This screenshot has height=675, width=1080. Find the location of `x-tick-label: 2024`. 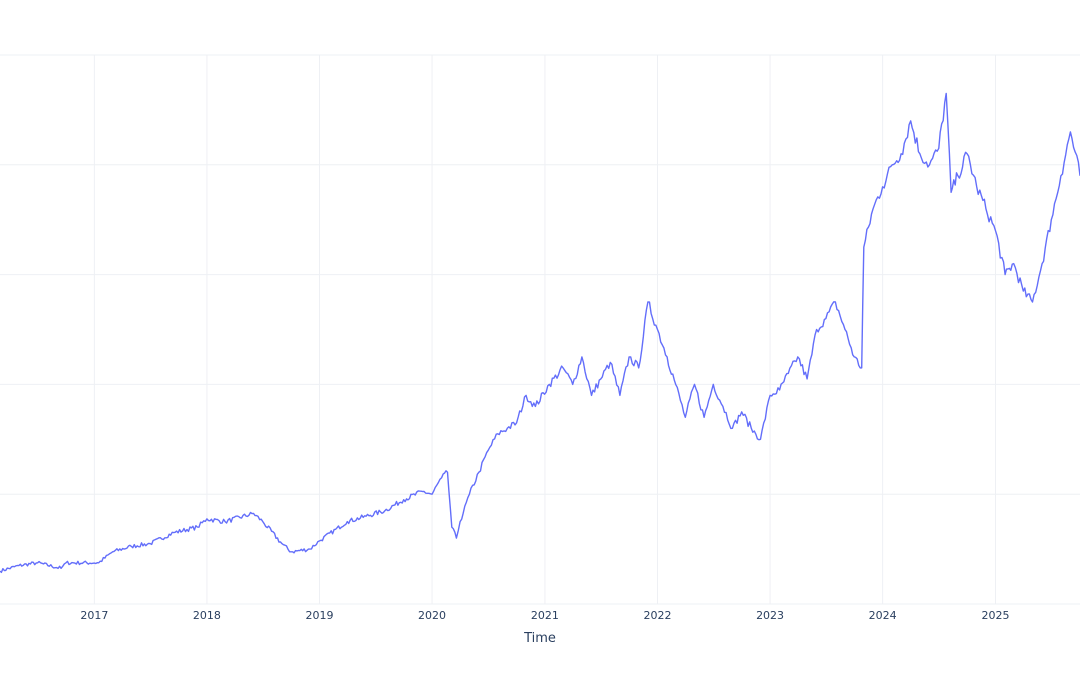

x-tick-label: 2024 is located at coordinates (883, 615).